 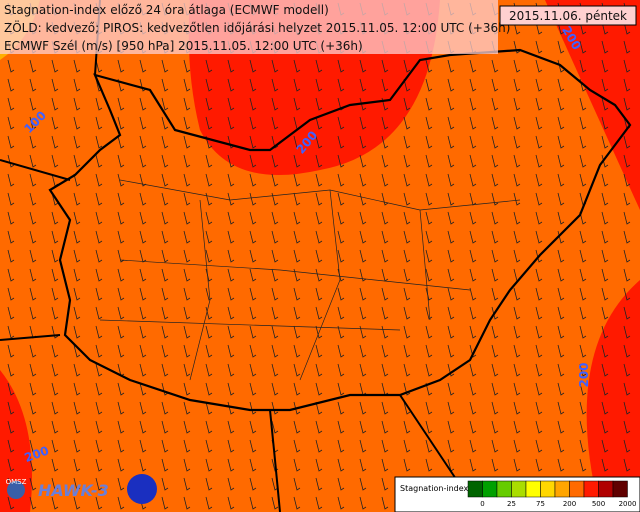 What do you see at coordinates (73, 490) in the screenshot?
I see `product: HAWK-3` at bounding box center [73, 490].